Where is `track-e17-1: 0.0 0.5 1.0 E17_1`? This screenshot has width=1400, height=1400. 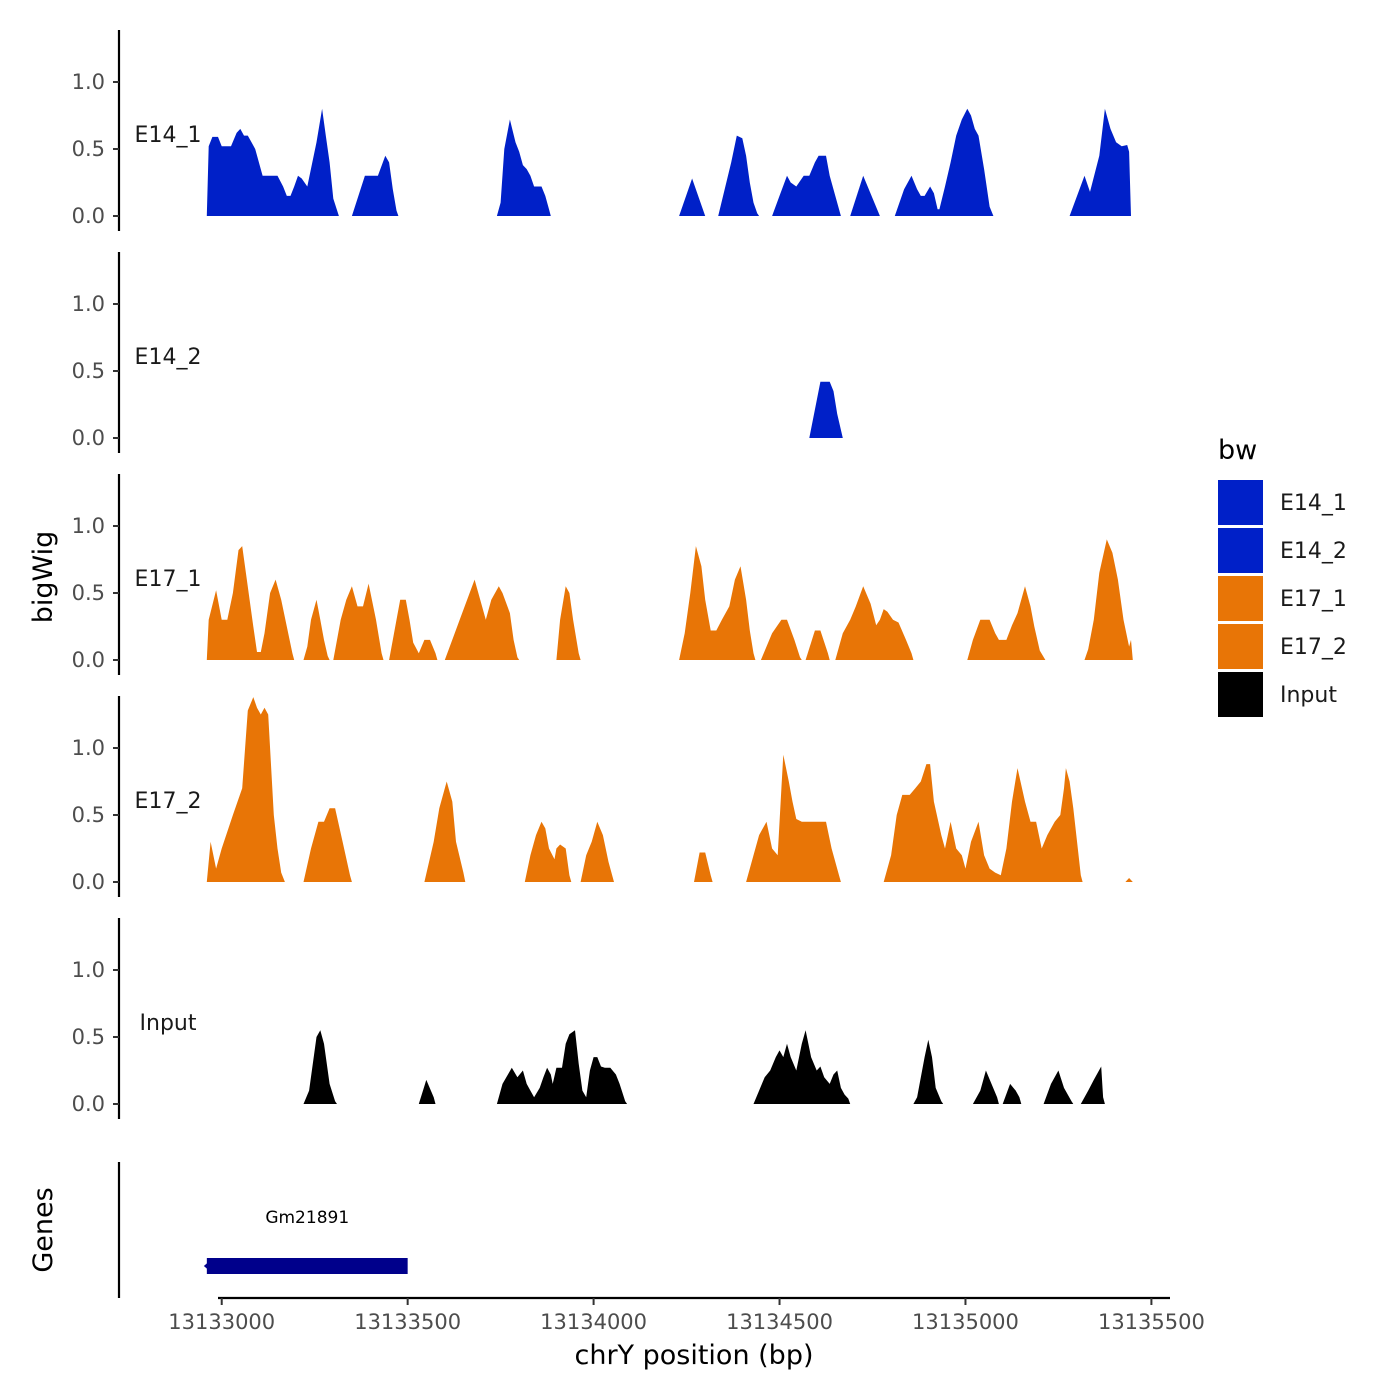 track-e17-1: 0.0 0.5 1.0 E17_1 is located at coordinates (602, 574).